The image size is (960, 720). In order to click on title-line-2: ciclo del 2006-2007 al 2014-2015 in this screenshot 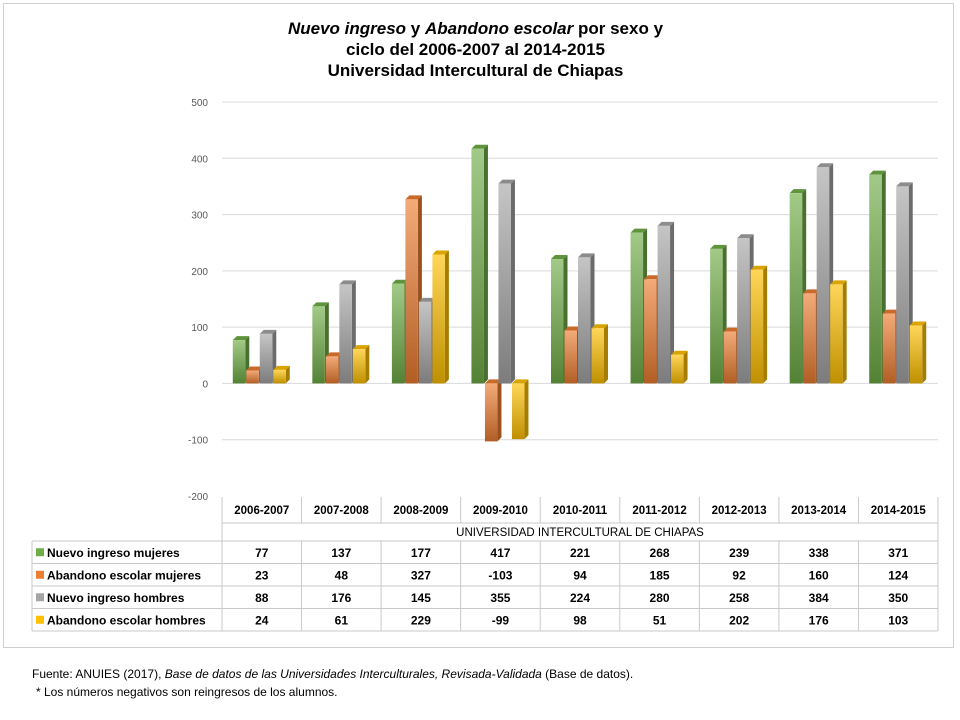, I will do `click(475, 49)`.